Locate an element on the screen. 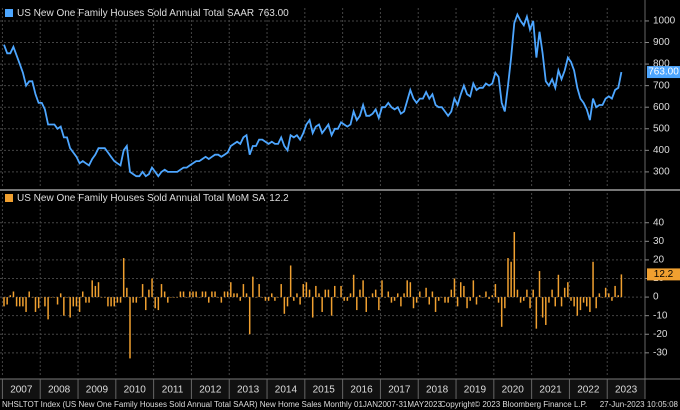 Image resolution: width=680 pixels, height=410 pixels. last-value-label: 12.2 is located at coordinates (664, 274).